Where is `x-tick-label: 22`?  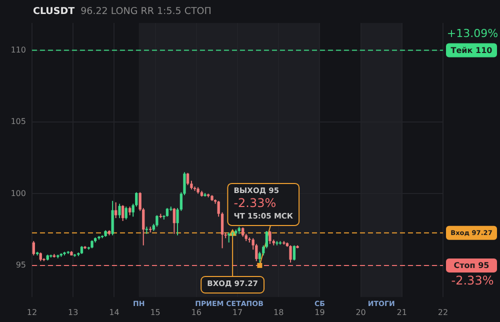
x-tick-label: 22 is located at coordinates (443, 312).